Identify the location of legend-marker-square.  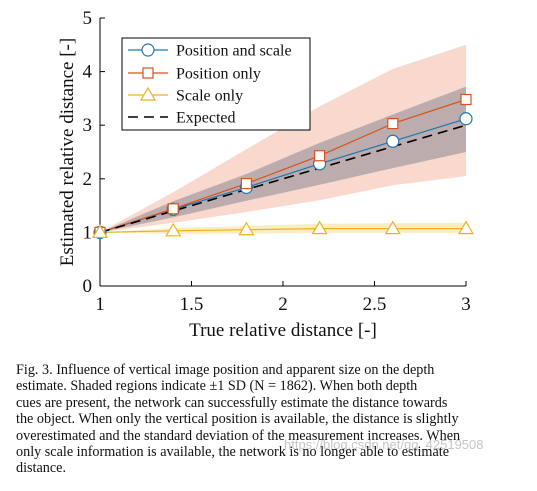
(148, 73).